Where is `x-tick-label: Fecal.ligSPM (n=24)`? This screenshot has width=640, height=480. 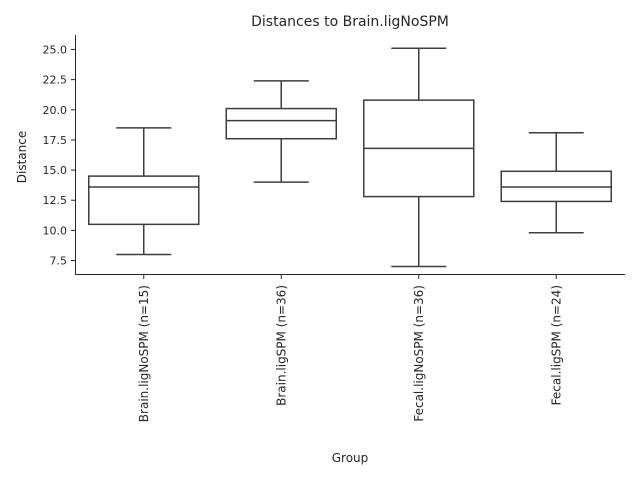 x-tick-label: Fecal.ligSPM (n=24) is located at coordinates (556, 345).